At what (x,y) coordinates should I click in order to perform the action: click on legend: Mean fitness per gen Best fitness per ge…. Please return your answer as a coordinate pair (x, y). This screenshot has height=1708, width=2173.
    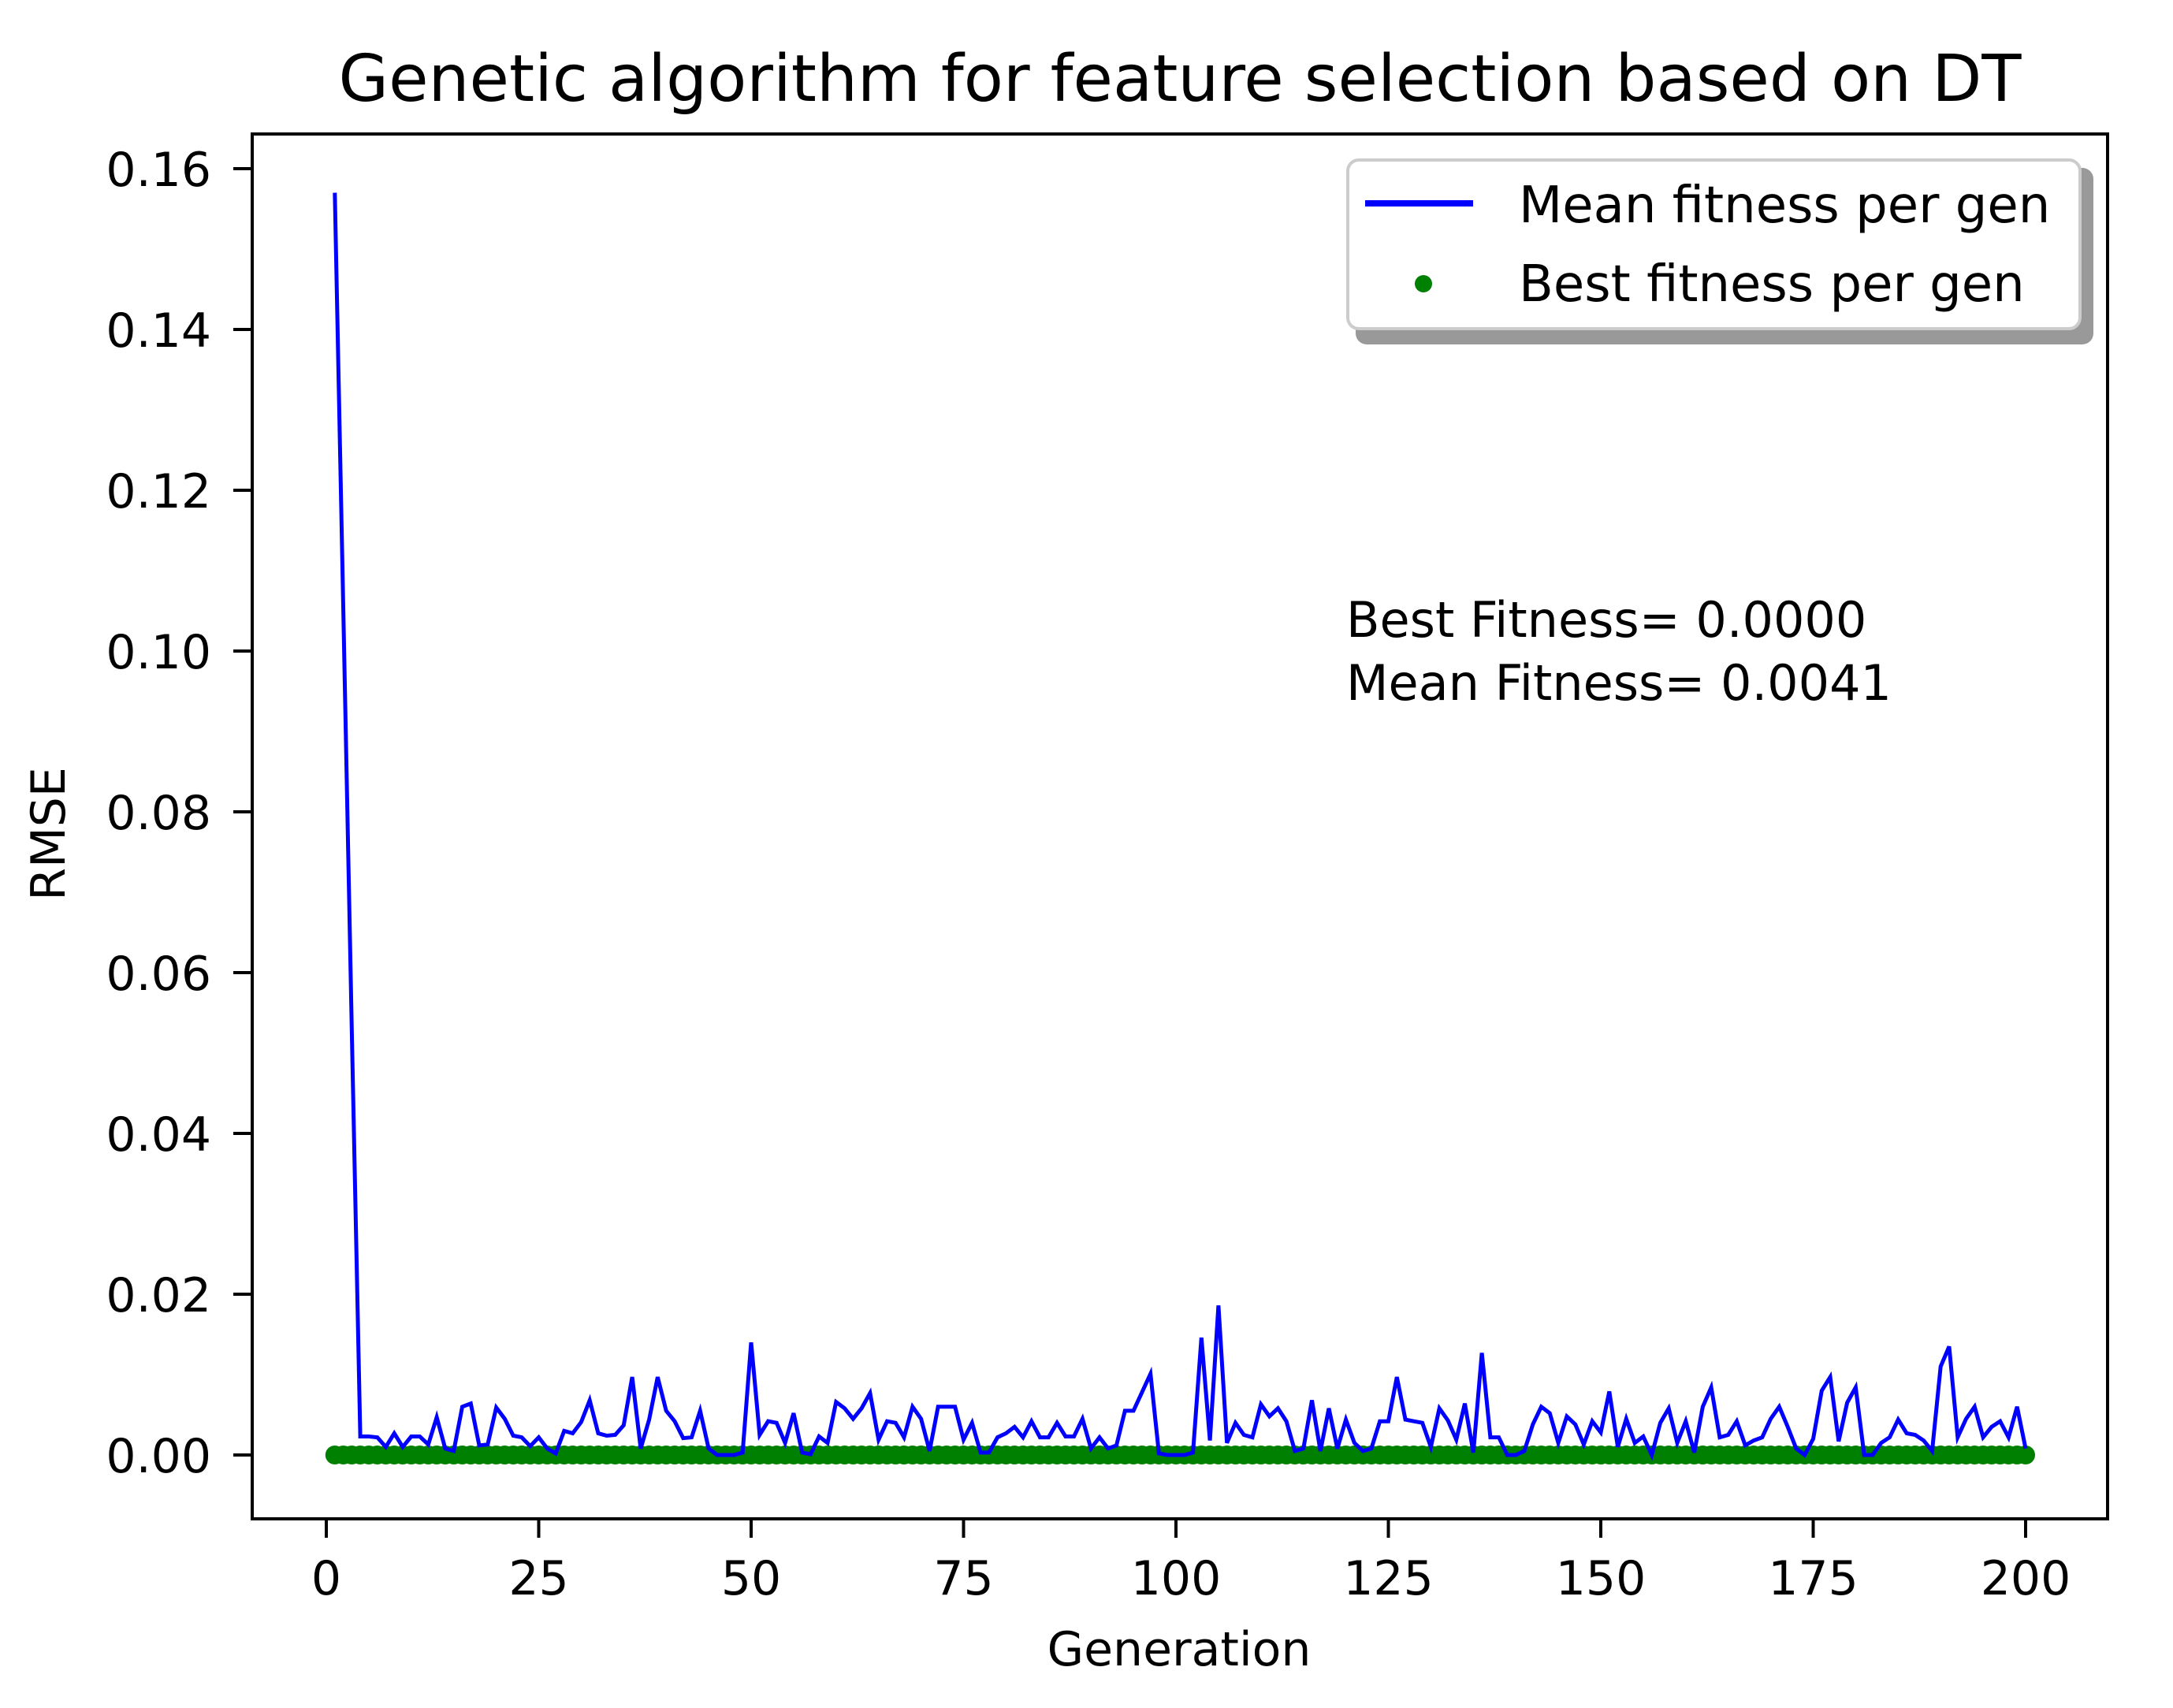
    Looking at the image, I should click on (1719, 251).